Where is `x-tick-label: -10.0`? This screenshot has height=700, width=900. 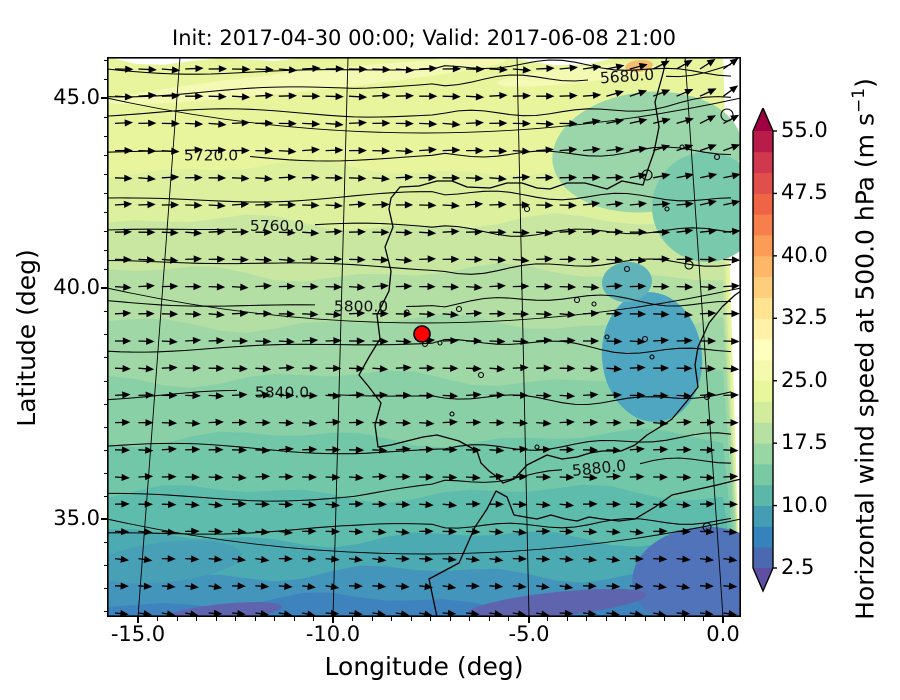 x-tick-label: -10.0 is located at coordinates (333, 634).